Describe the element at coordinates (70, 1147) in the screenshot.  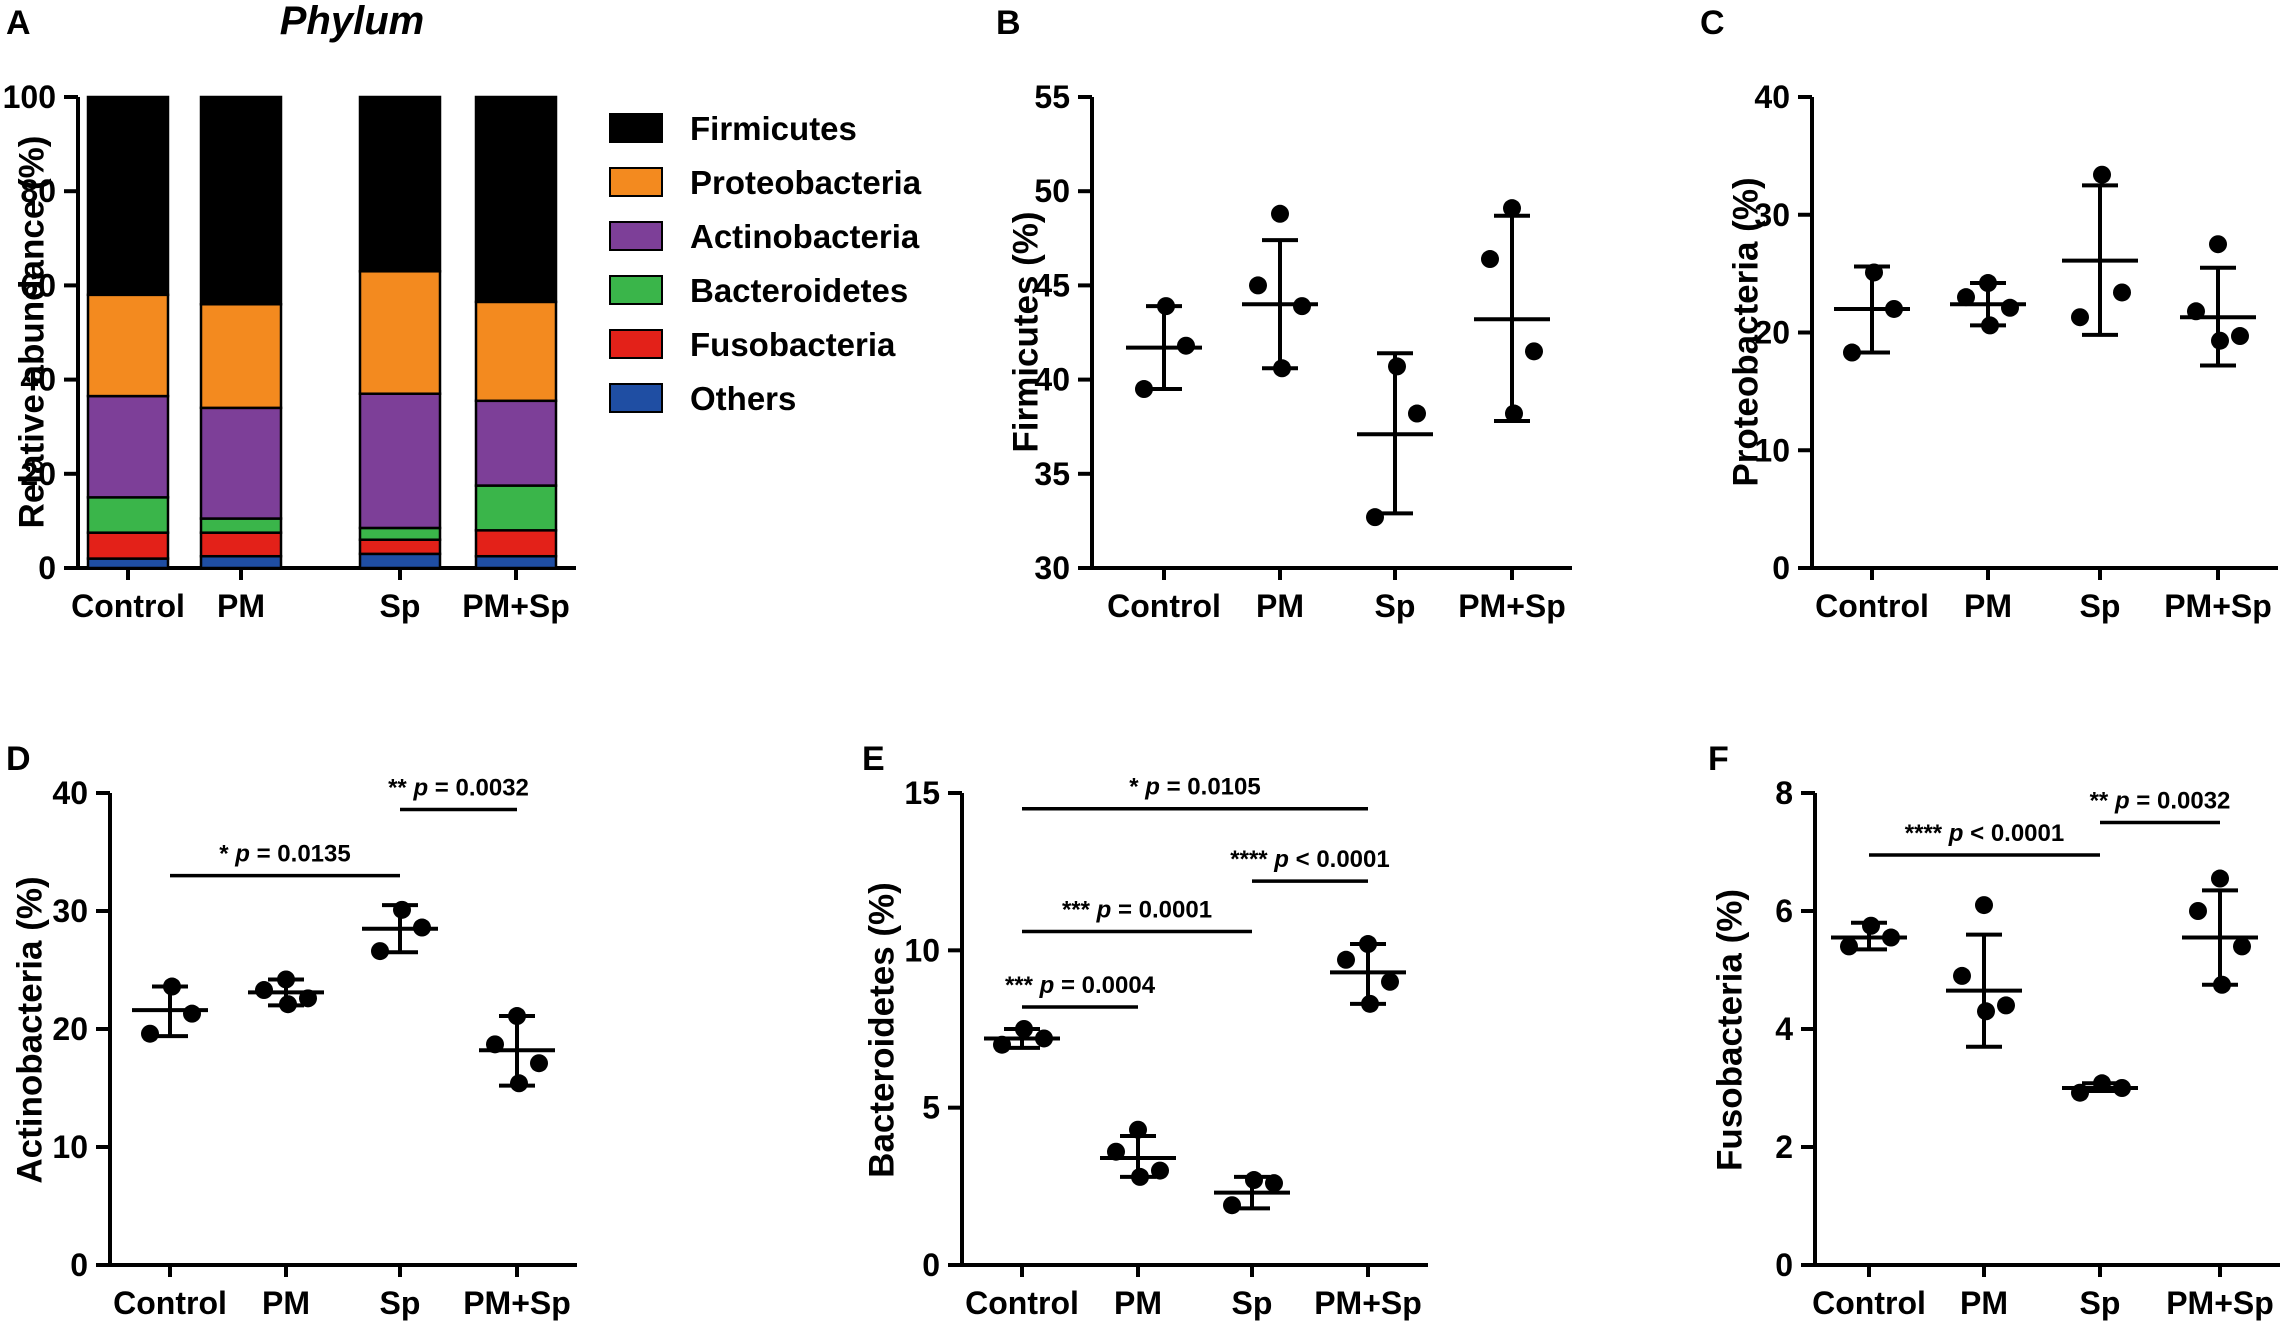
I see `y-tick-label: 10` at that location.